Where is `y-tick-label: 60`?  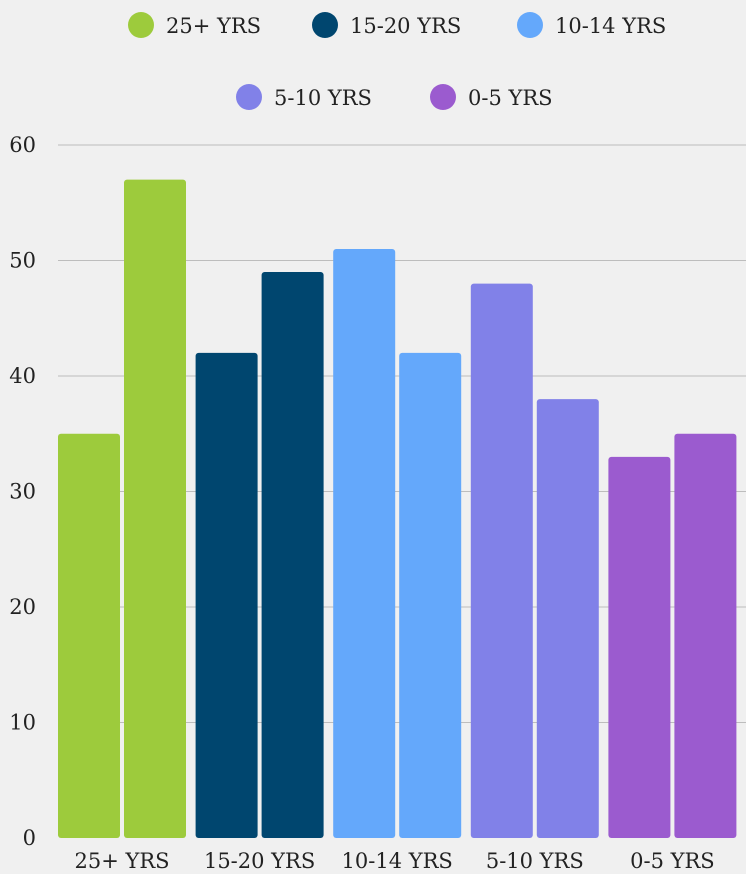 y-tick-label: 60 is located at coordinates (22, 145).